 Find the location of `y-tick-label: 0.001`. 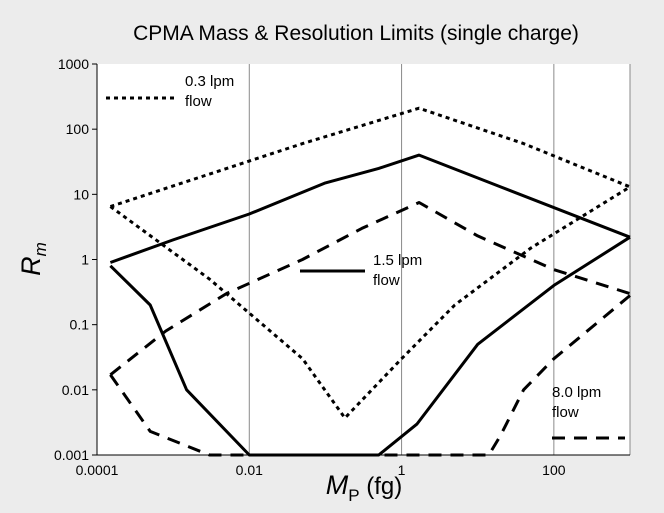

y-tick-label: 0.001 is located at coordinates (71, 455).